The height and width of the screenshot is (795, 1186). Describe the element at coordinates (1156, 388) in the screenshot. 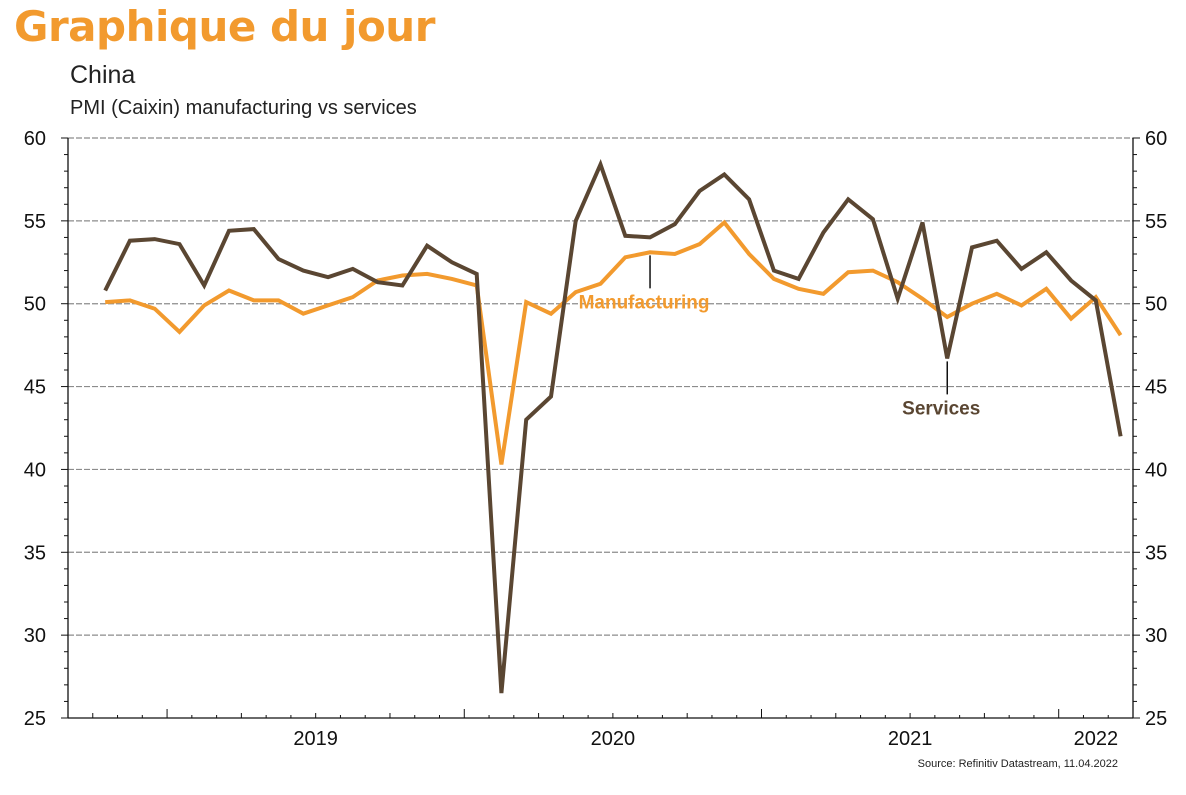

I see `y-tick-label-right: 45` at that location.